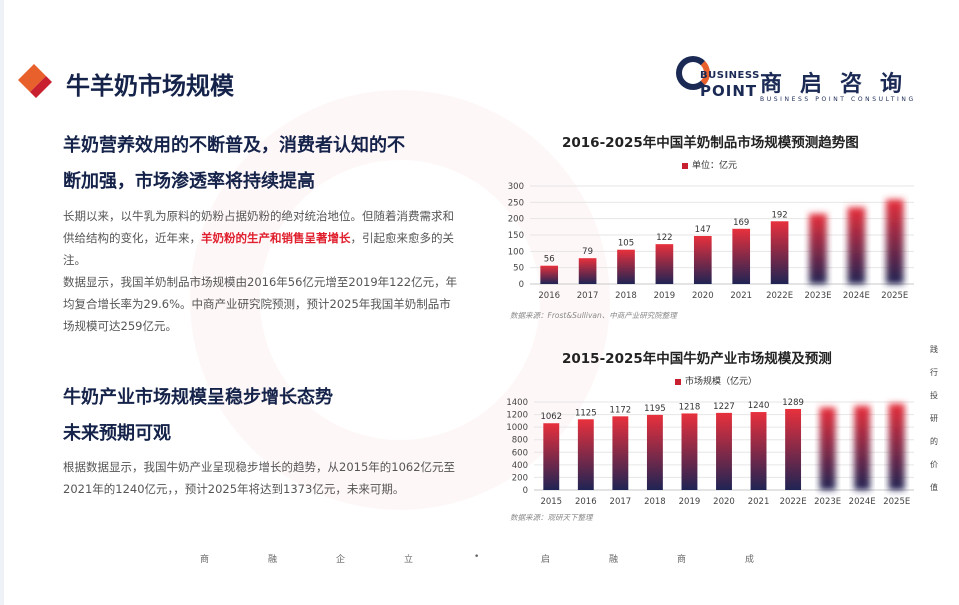 This screenshot has height=605, width=959. I want to click on title-diamond-icon, so click(35, 81).